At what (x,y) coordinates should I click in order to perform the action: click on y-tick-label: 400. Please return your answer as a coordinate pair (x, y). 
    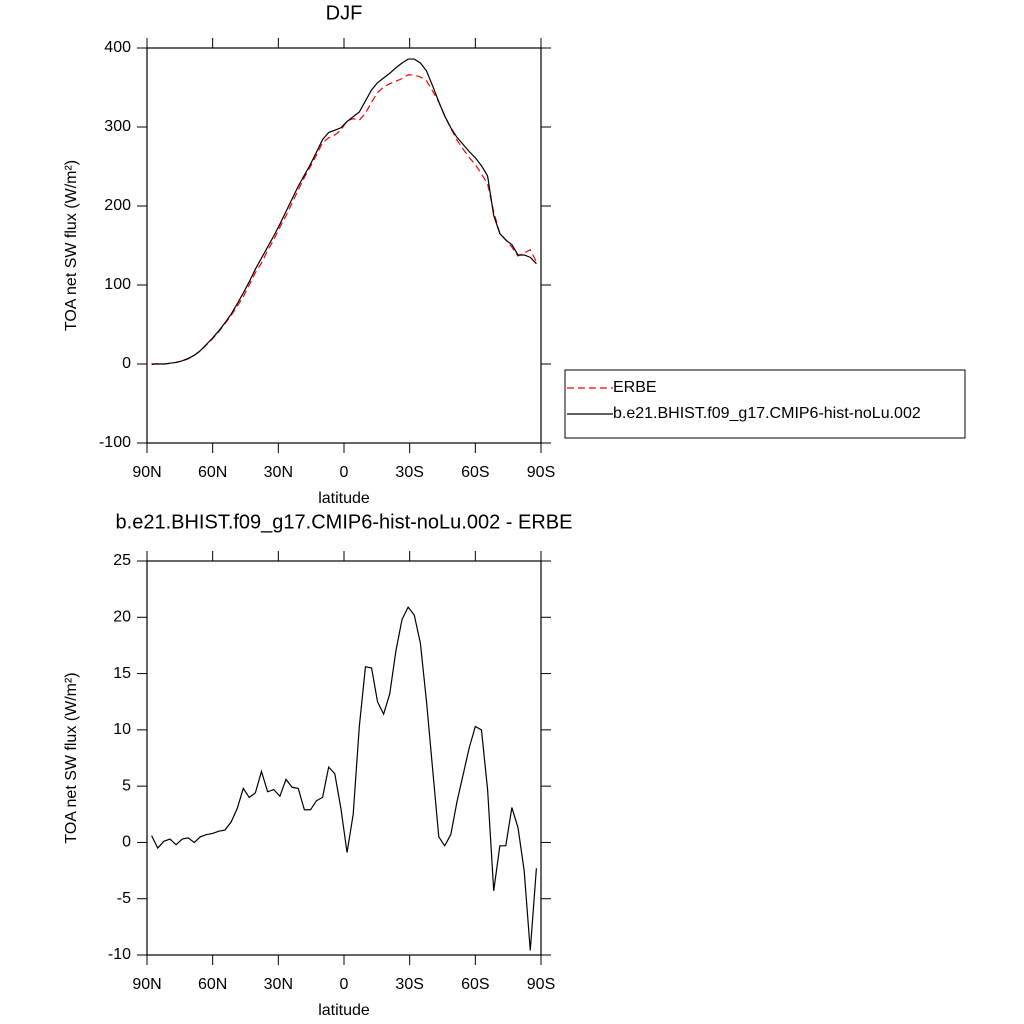
    Looking at the image, I should click on (117, 47).